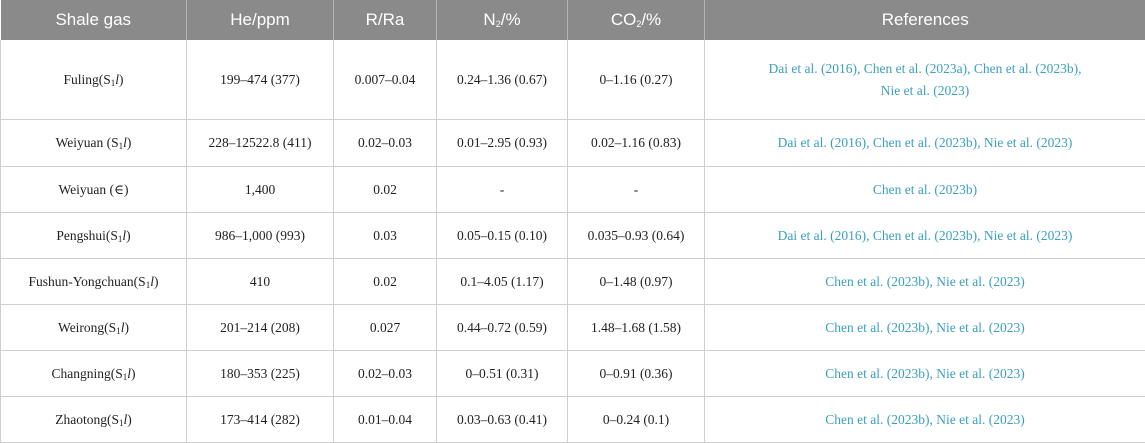 This screenshot has width=1145, height=443. Describe the element at coordinates (94, 190) in the screenshot. I see `cell-shale-gas: Weiyuan (∈)` at that location.